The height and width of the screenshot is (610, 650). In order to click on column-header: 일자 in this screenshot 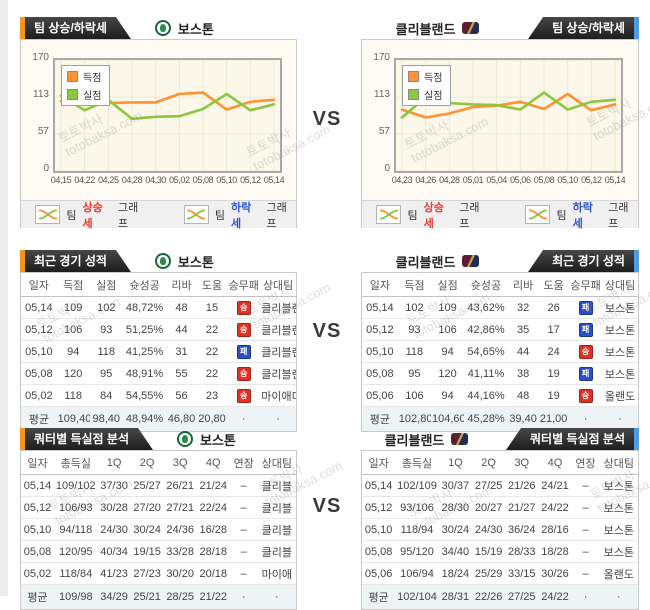, I will do `click(379, 463)`.